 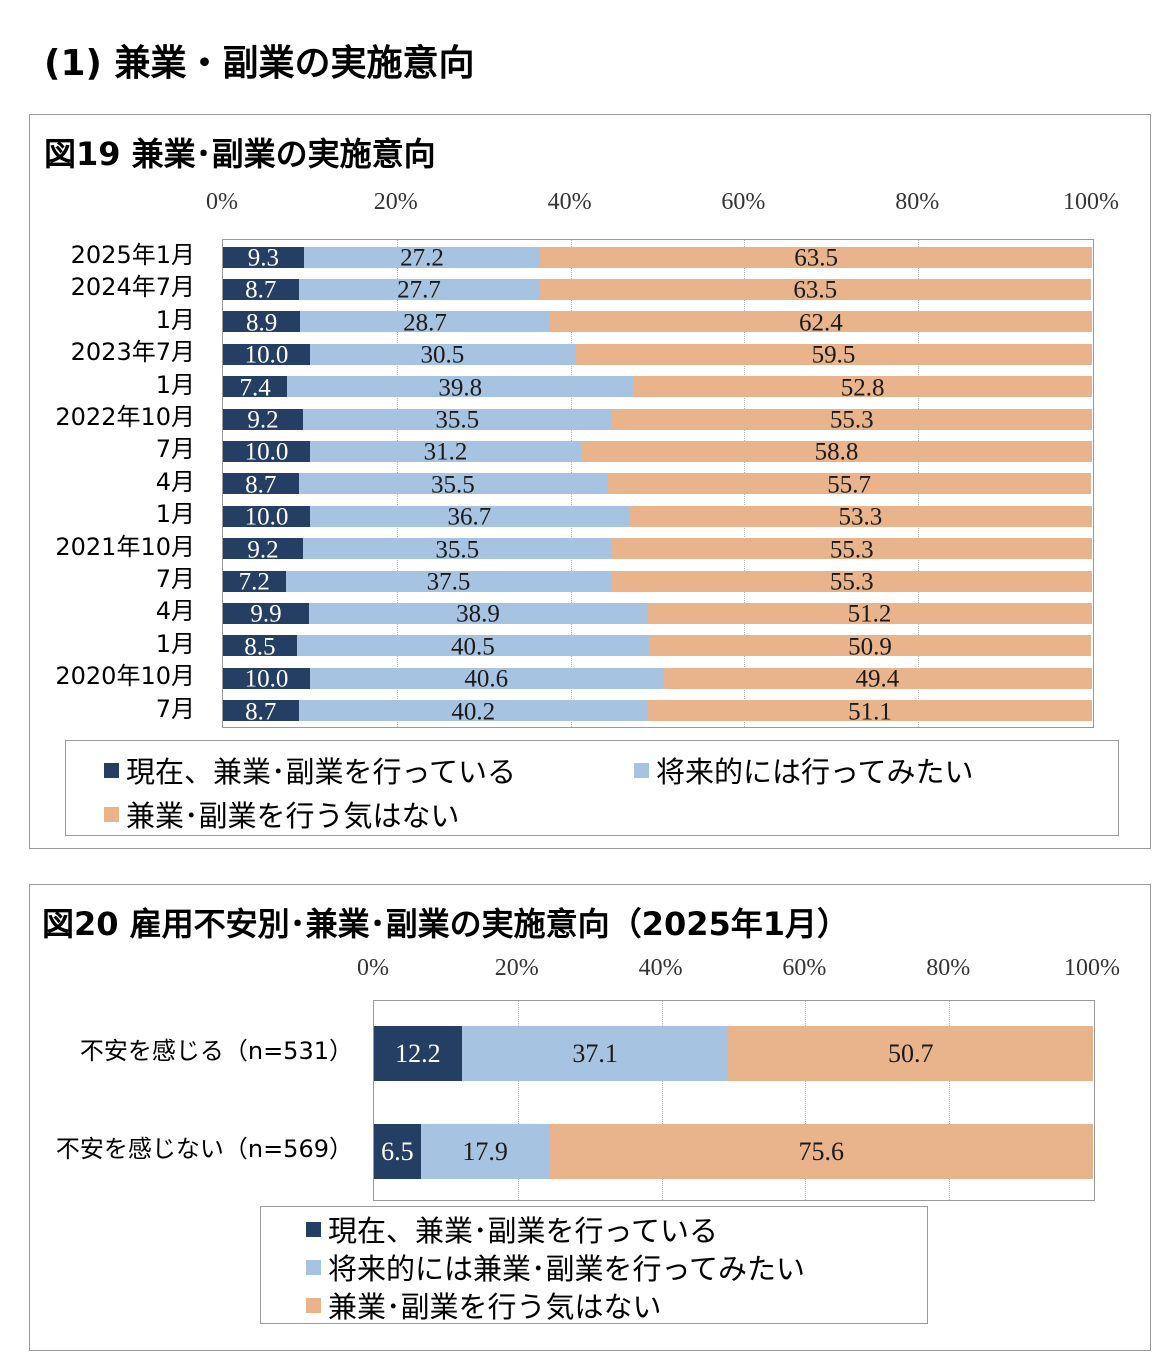 What do you see at coordinates (821, 1151) in the screenshot?
I see `data-label: 75.6` at bounding box center [821, 1151].